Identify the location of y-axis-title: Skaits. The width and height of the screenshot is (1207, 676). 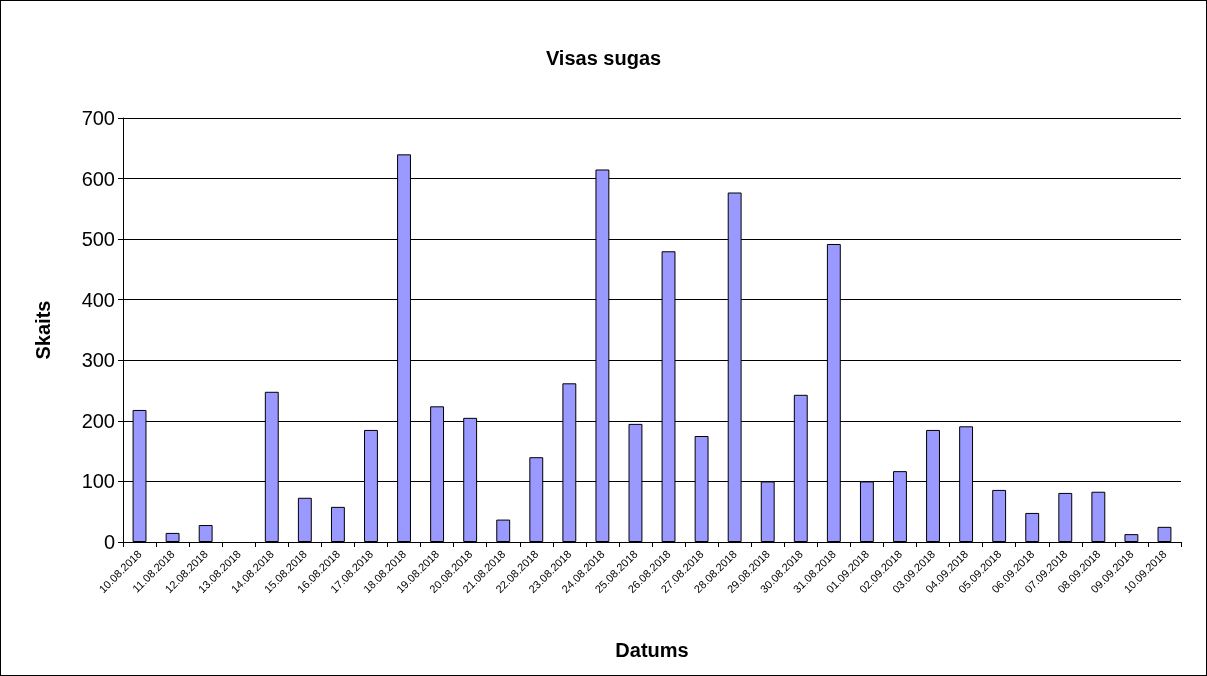
(43, 330).